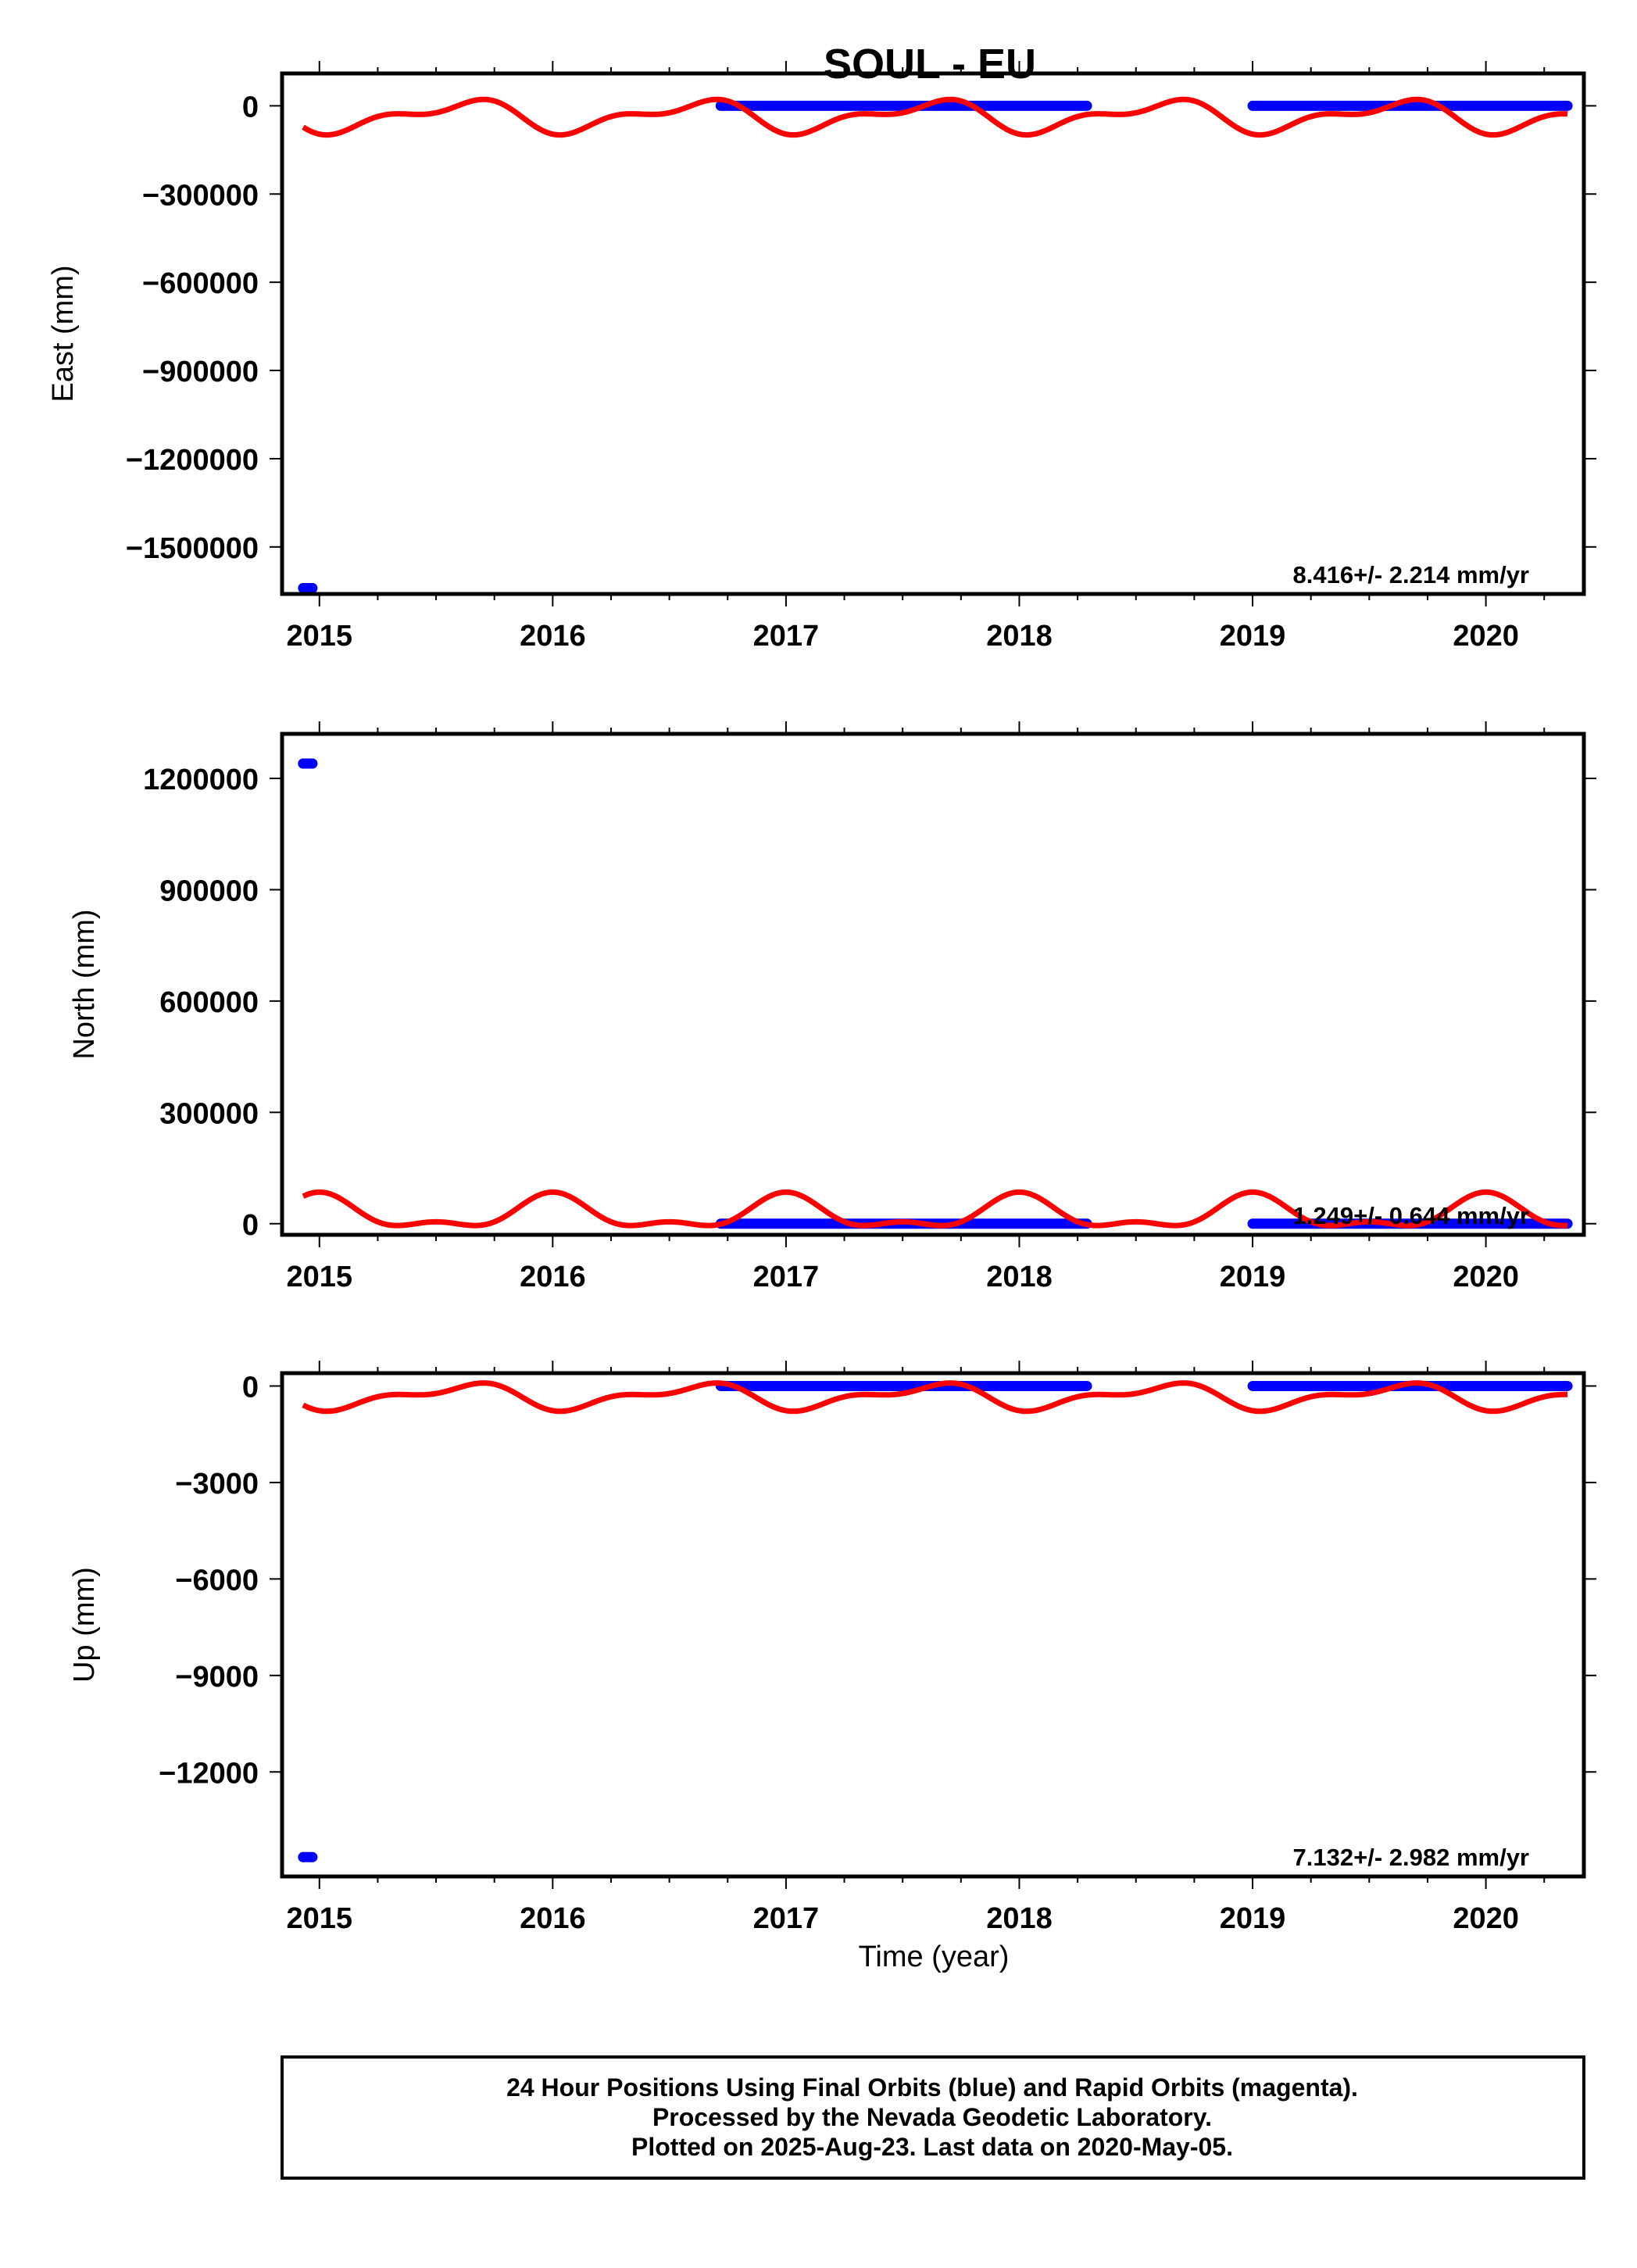  Describe the element at coordinates (209, 1773) in the screenshot. I see `y-tick-label: −12000` at that location.